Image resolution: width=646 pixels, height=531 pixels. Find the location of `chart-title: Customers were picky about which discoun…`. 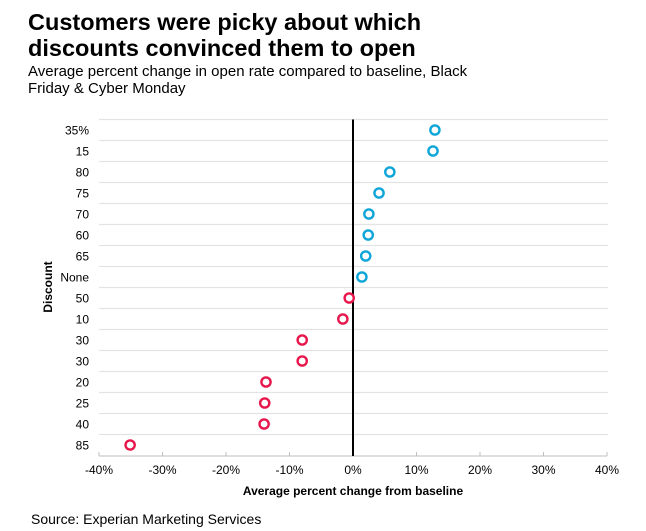

chart-title: Customers were picky about which discoun… is located at coordinates (328, 35).